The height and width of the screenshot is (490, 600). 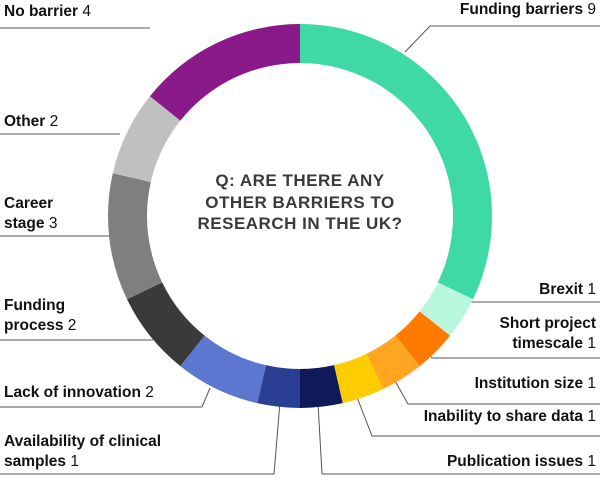 I want to click on label-no-barrier: No barrier 4, so click(x=47, y=12).